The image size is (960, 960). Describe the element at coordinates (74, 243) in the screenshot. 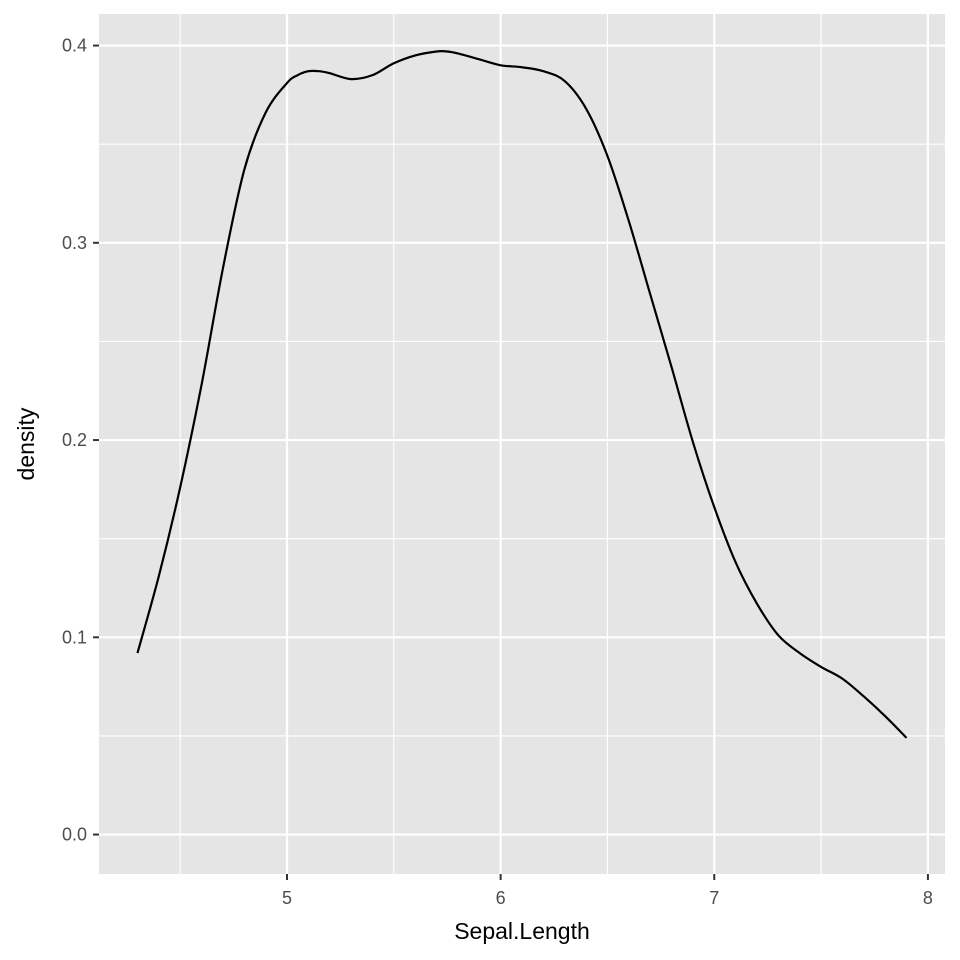

I see `y-tick-label: 0.3` at that location.